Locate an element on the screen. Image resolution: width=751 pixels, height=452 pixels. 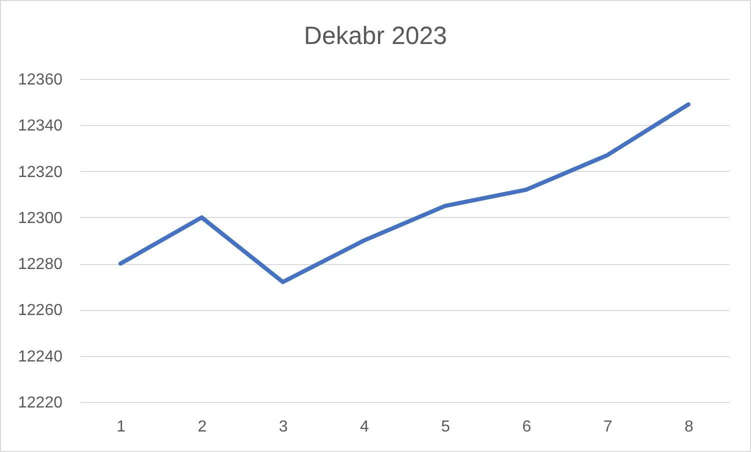
x-tick-label: 4 is located at coordinates (364, 427).